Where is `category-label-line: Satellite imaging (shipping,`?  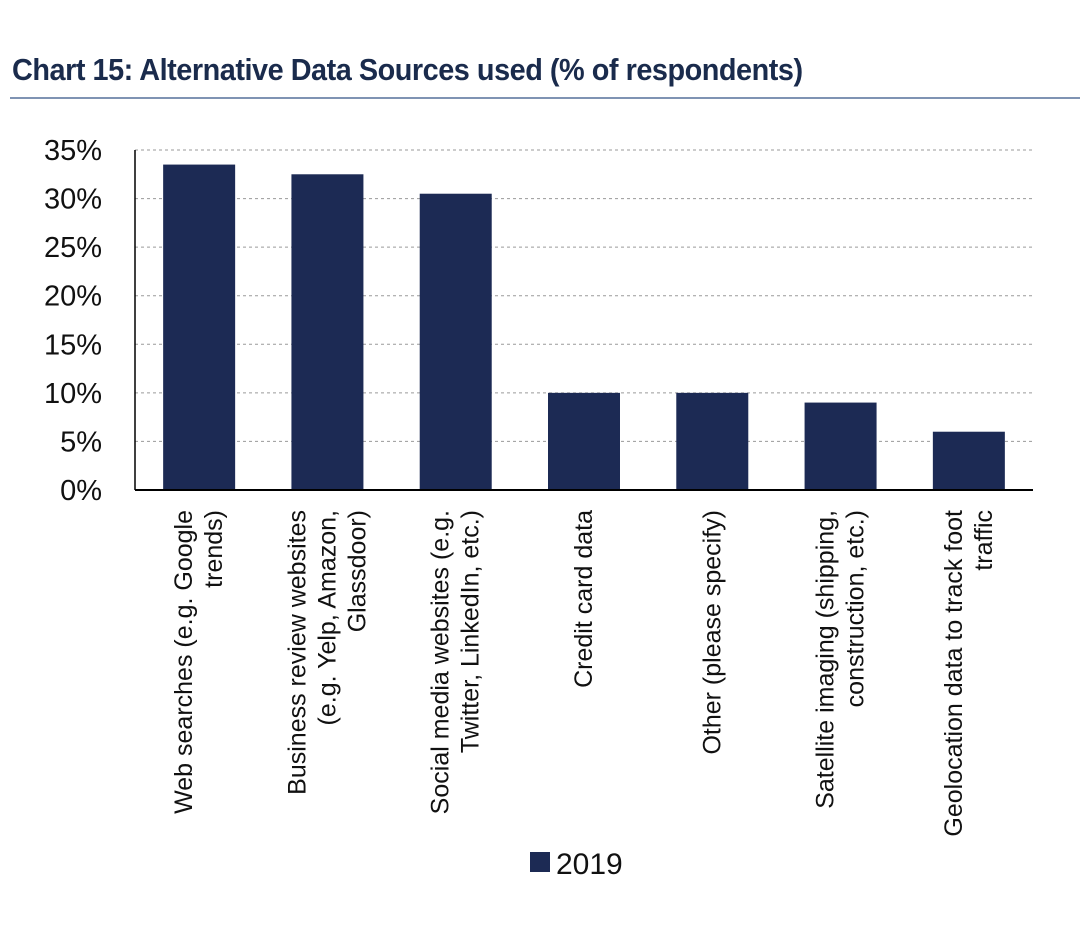
category-label-line: Satellite imaging (shipping, is located at coordinates (826, 659).